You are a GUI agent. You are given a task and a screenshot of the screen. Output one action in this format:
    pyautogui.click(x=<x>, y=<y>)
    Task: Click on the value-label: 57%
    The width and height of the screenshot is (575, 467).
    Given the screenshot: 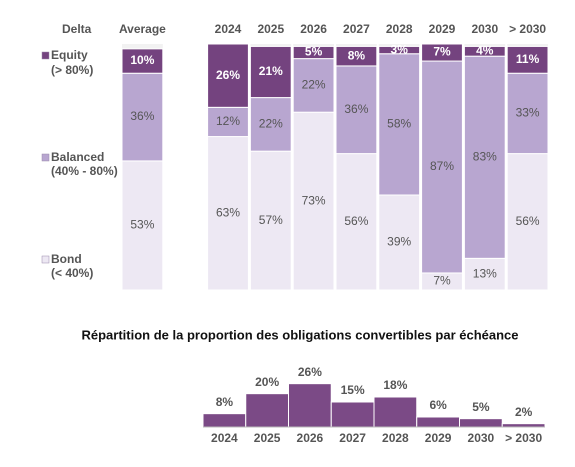 What is the action you would take?
    pyautogui.click(x=271, y=220)
    